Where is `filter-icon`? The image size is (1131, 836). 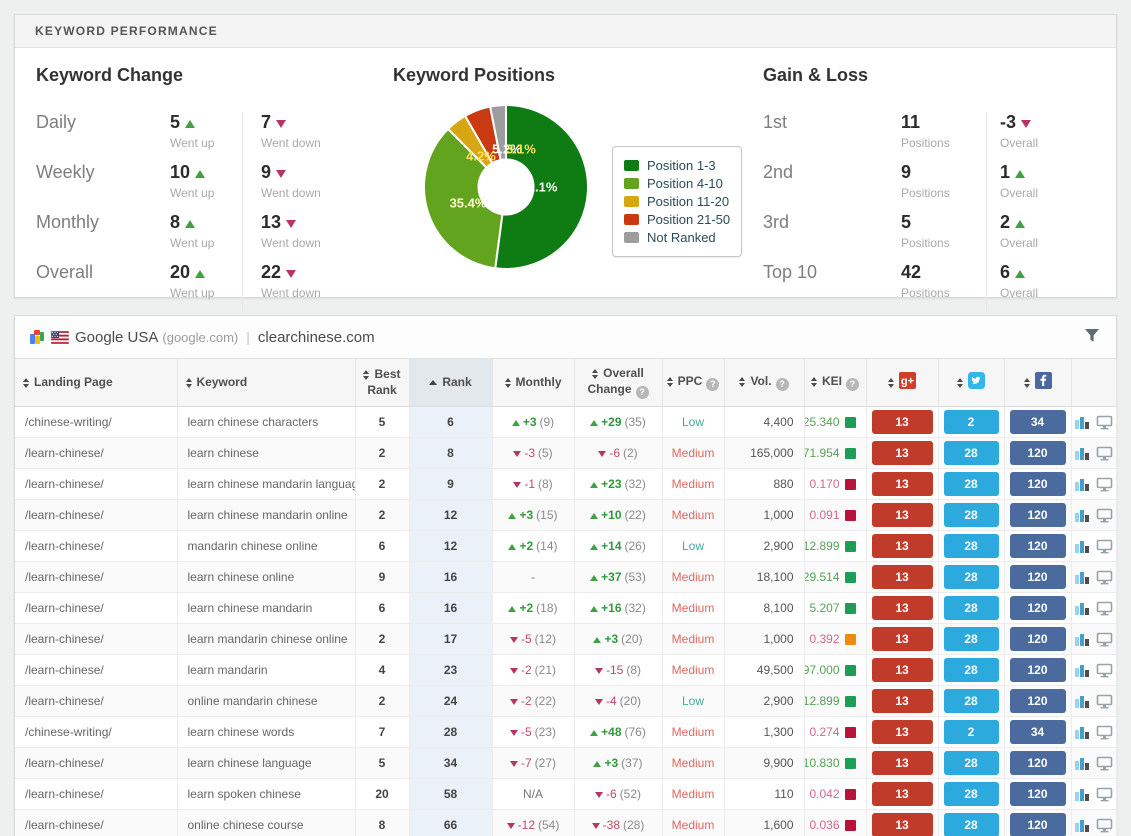 filter-icon is located at coordinates (1092, 338).